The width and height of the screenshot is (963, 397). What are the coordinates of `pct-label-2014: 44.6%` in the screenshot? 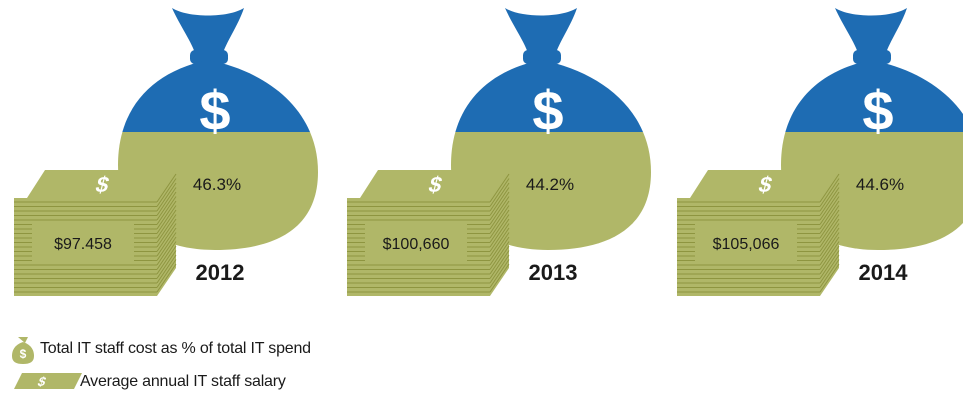 It's located at (880, 184).